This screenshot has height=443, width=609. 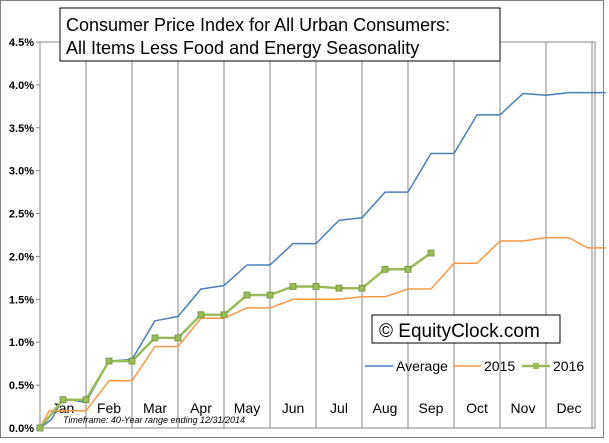 I want to click on watermark-box, so click(x=466, y=329).